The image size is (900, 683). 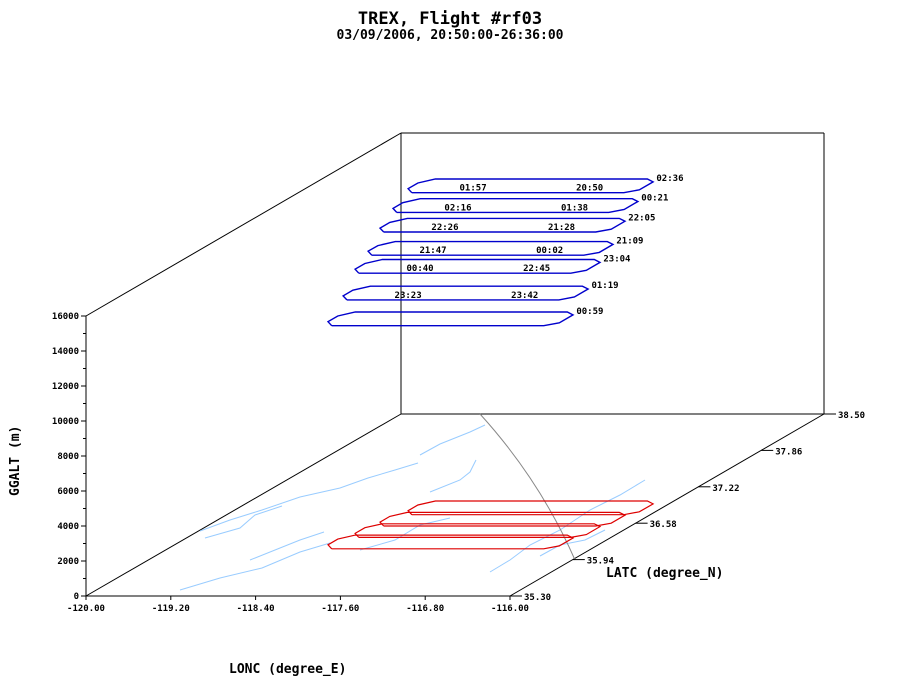 I want to click on z-tick-label: 10000, so click(x=65, y=422).